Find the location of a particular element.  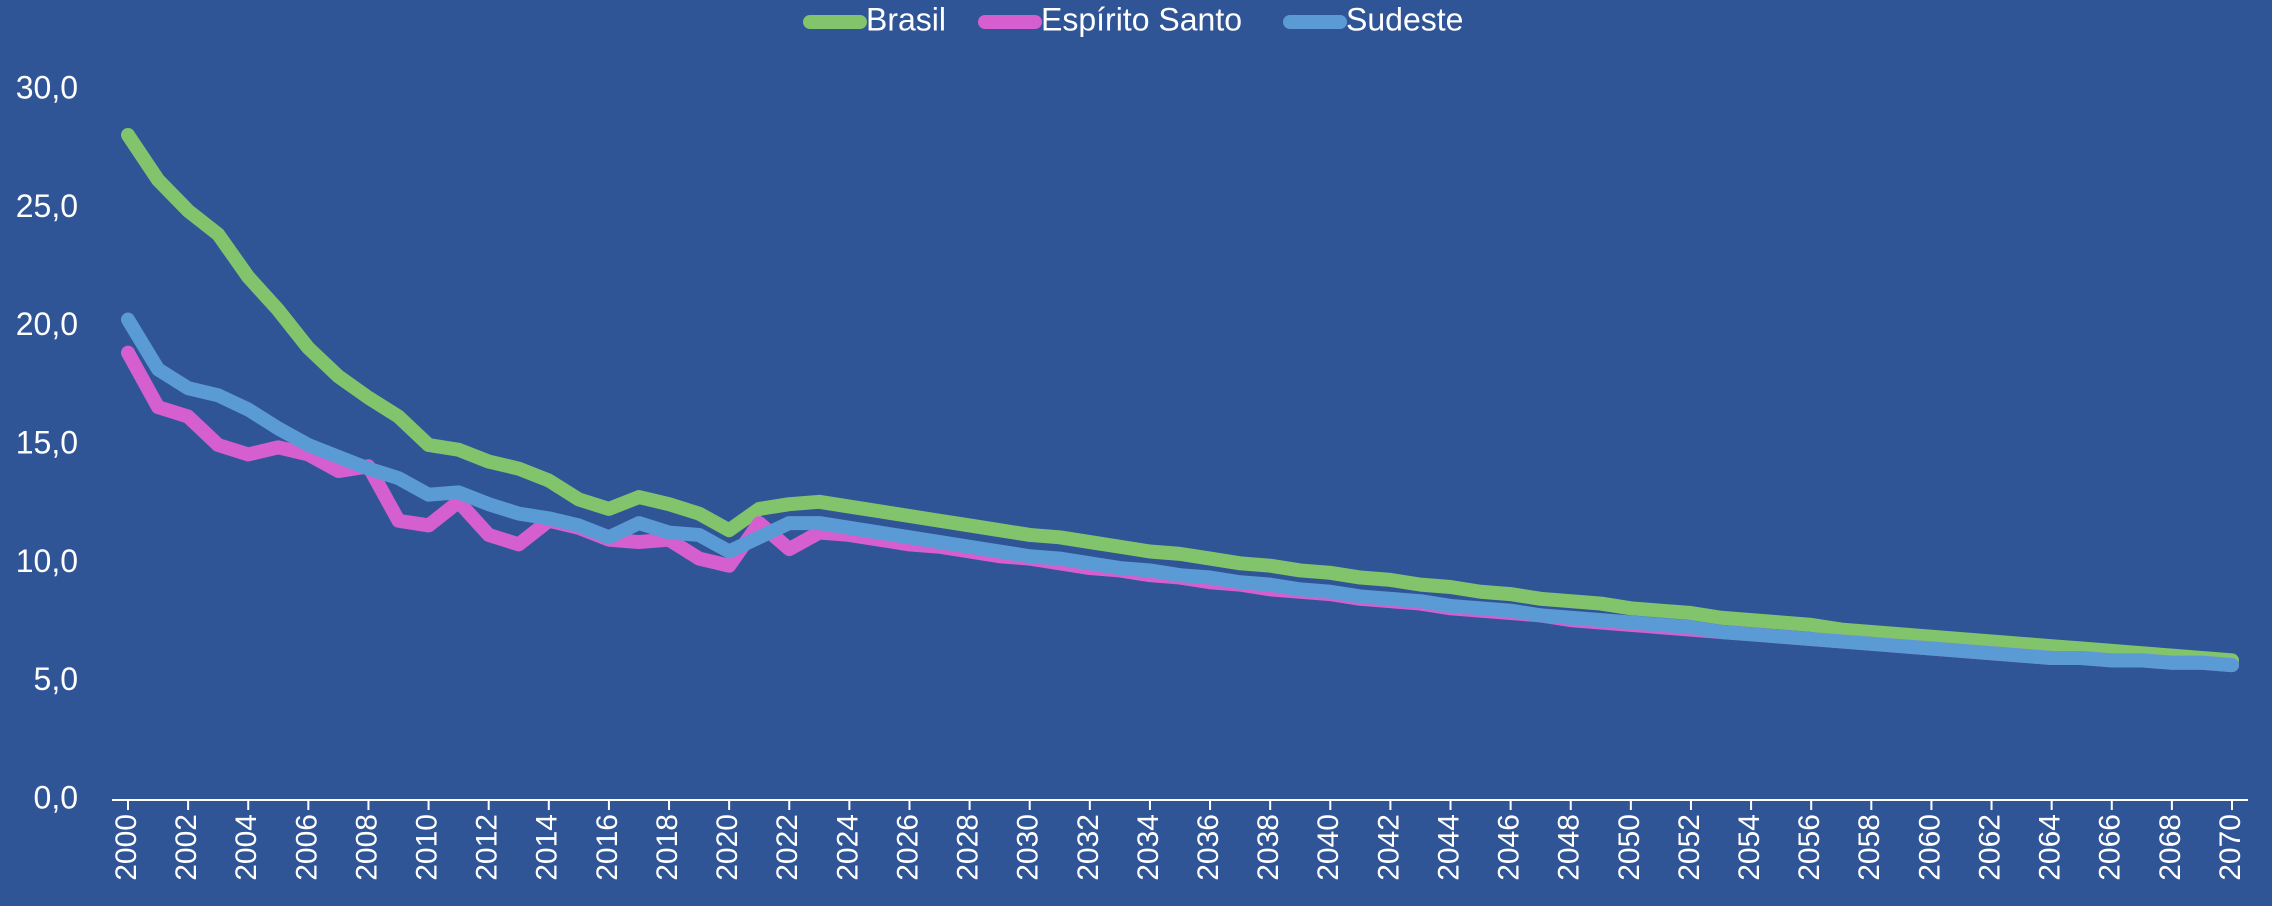

legend-label: Espírito Santo is located at coordinates (1141, 19).